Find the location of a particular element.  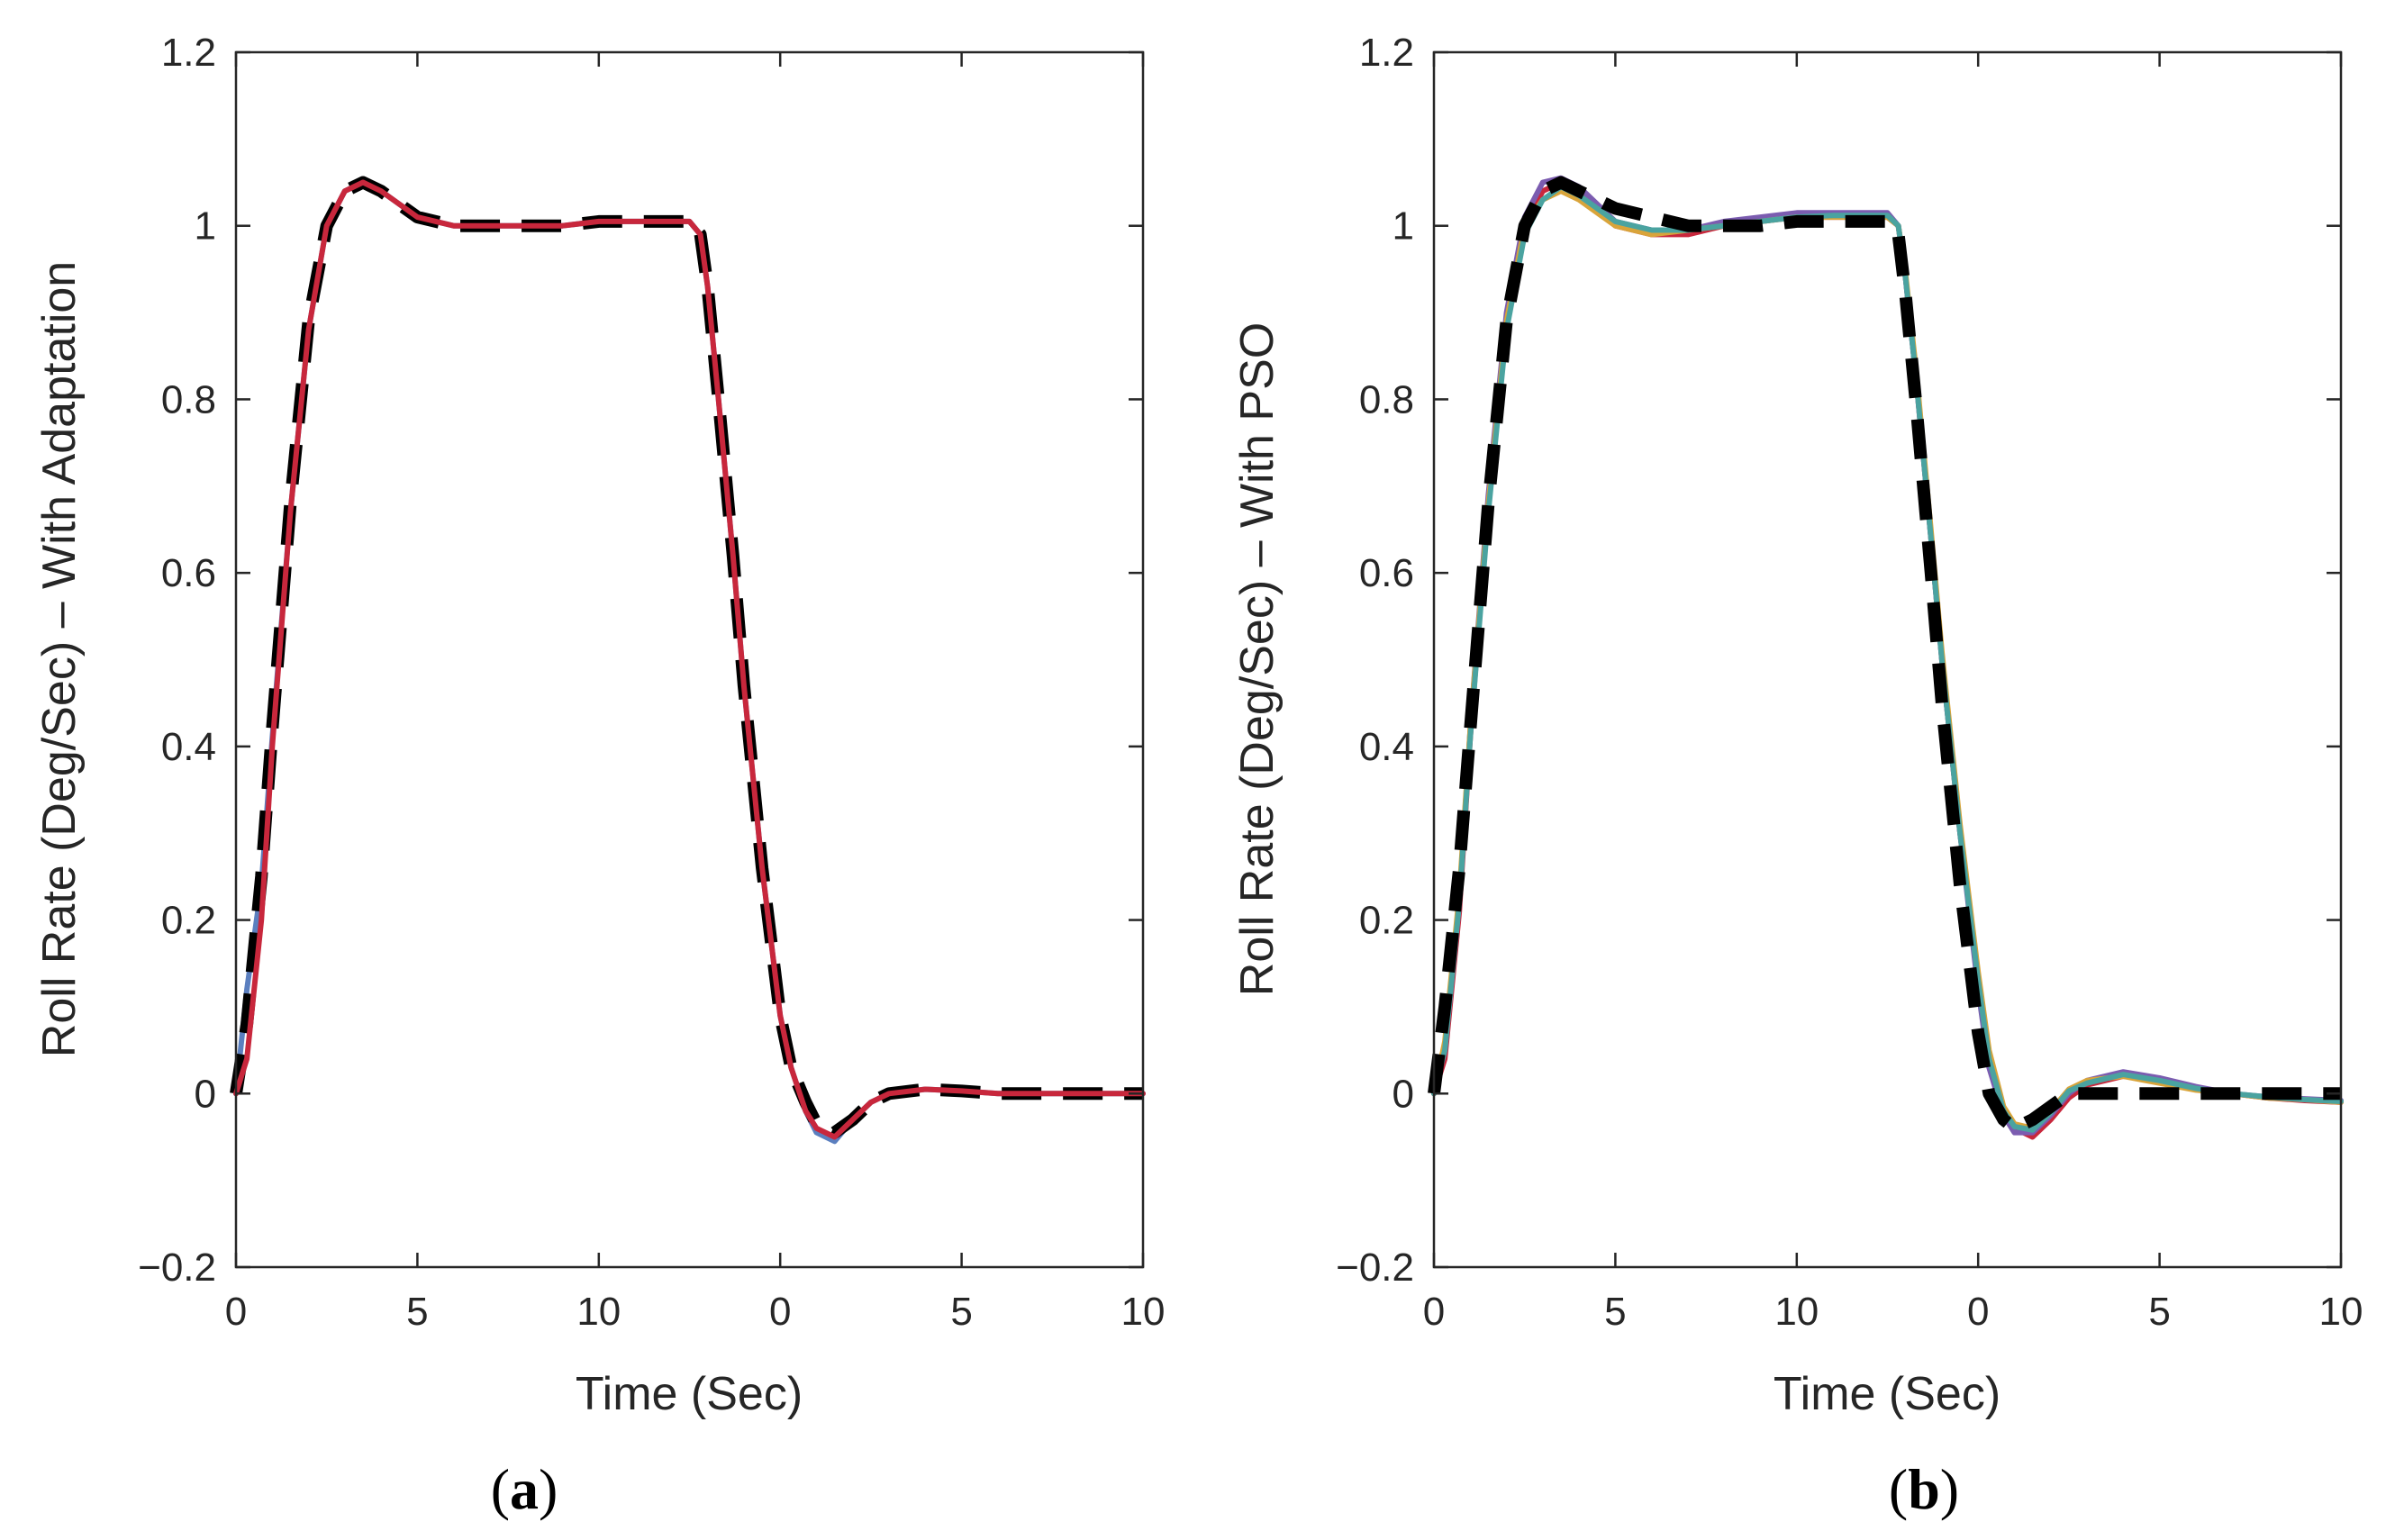

panel-label-b-letter: b is located at coordinates (1924, 1489).